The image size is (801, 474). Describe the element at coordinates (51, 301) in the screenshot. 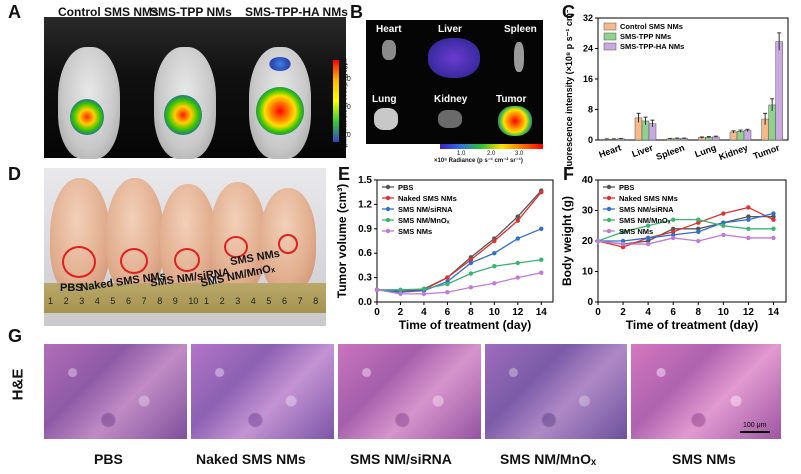

I see `ruler-number: 1` at that location.